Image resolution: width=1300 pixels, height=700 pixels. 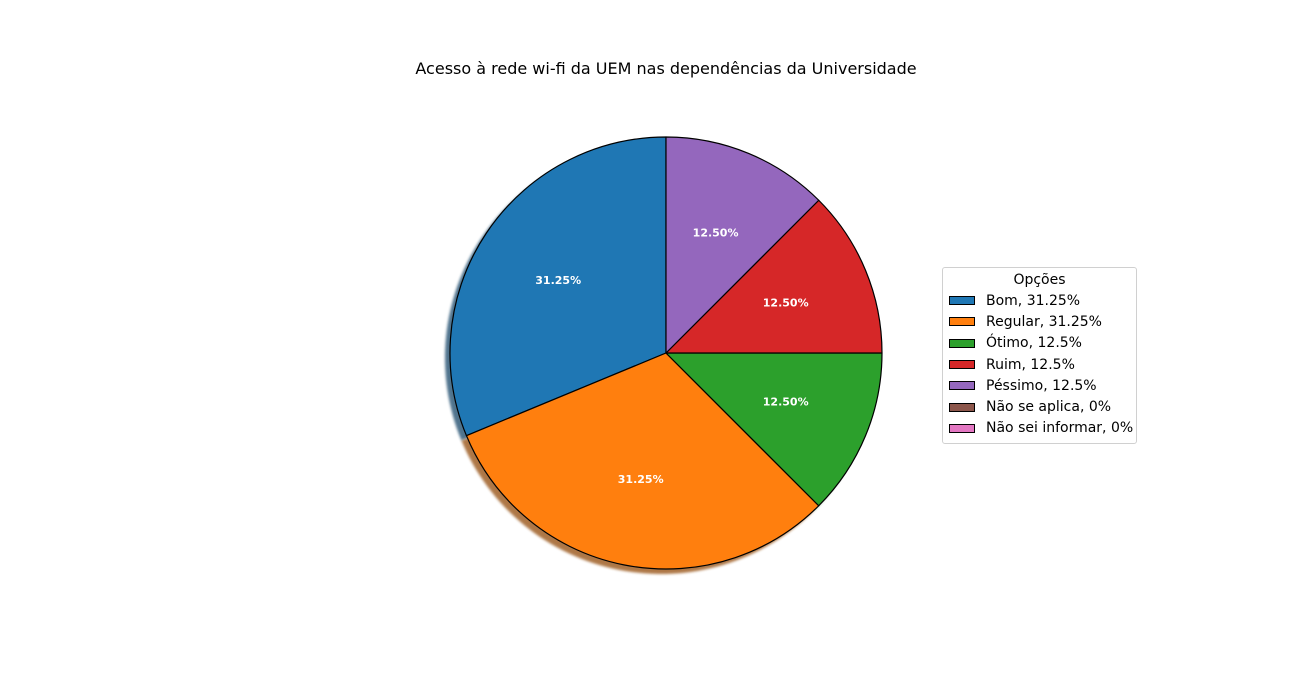 I want to click on legend-entry-pessimo: Péssimo, 12.5%, so click(x=1039, y=385).